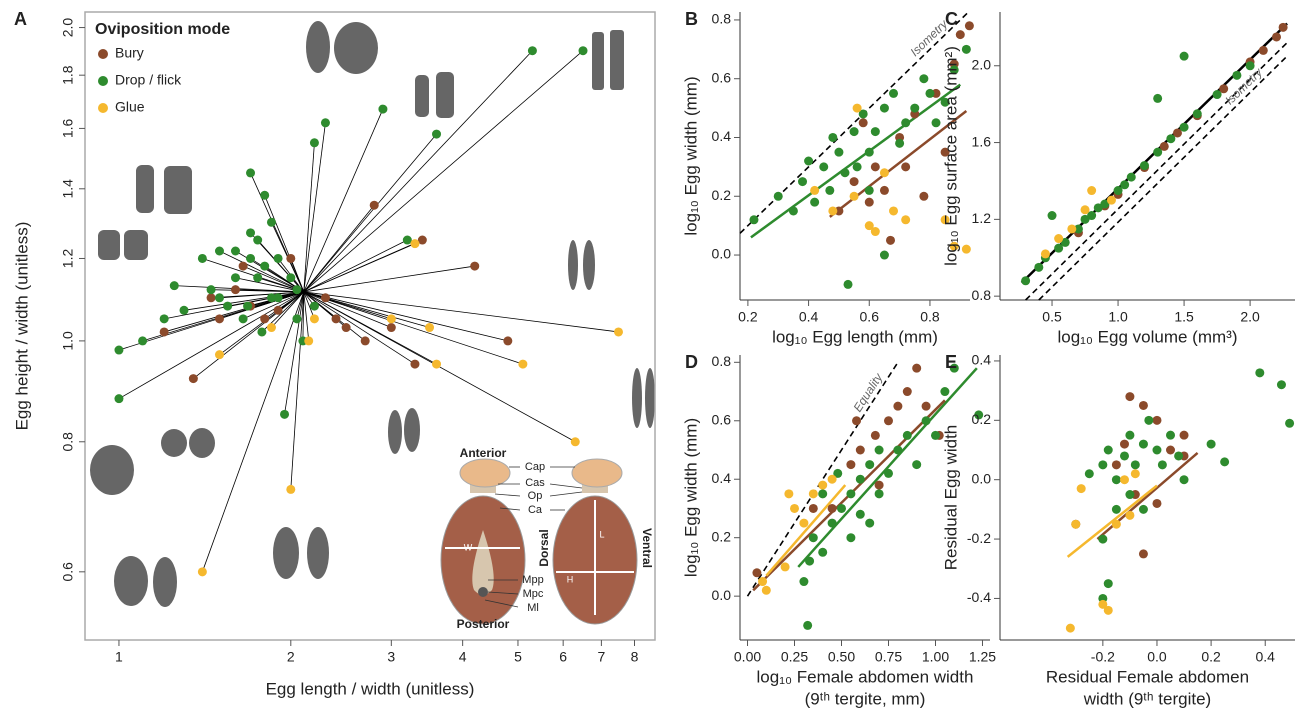  I want to click on diagram-label: Mpc, so click(533, 594).